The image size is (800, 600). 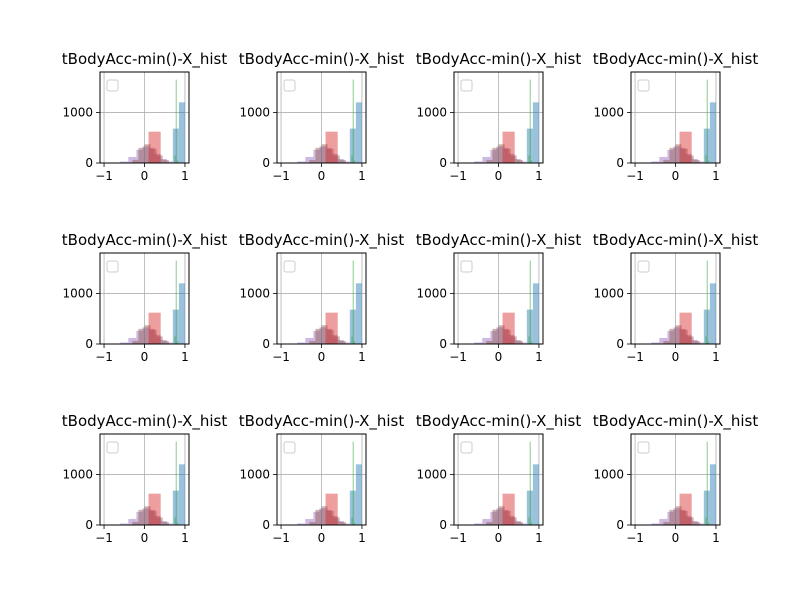 I want to click on x-tick-label: −1, so click(x=635, y=538).